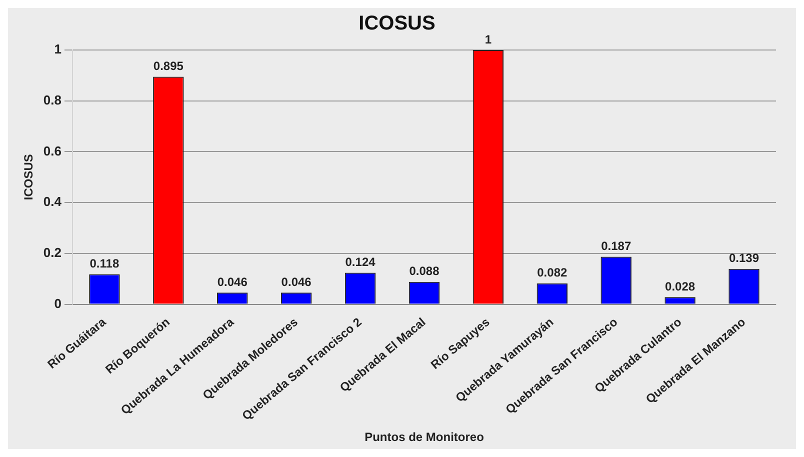 This screenshot has width=804, height=457. What do you see at coordinates (168, 66) in the screenshot?
I see `data-label: 0.895` at bounding box center [168, 66].